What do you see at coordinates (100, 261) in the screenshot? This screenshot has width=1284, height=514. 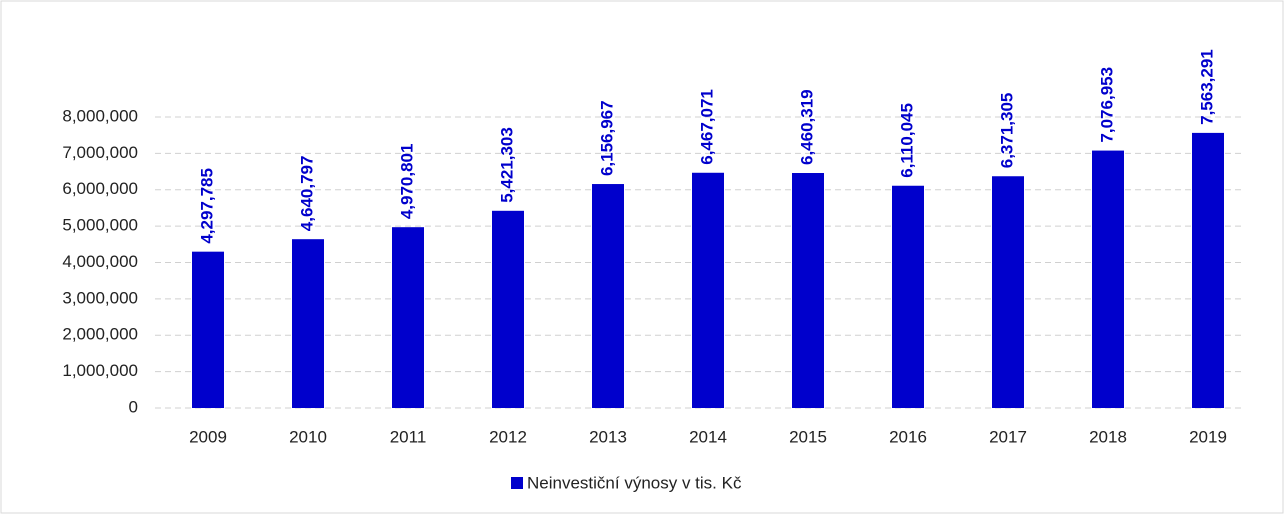 I see `y-tick-label: 4,000,000` at bounding box center [100, 261].